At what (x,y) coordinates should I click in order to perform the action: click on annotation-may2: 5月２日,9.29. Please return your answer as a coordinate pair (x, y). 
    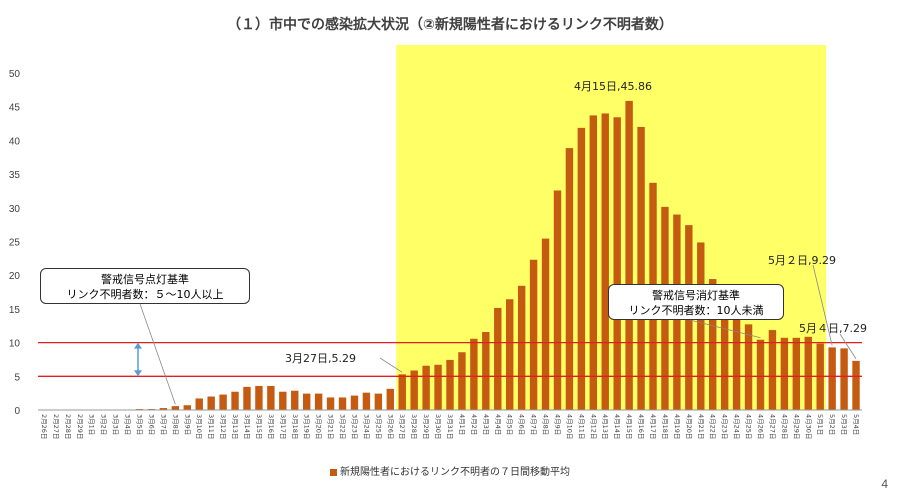
    Looking at the image, I should click on (802, 260).